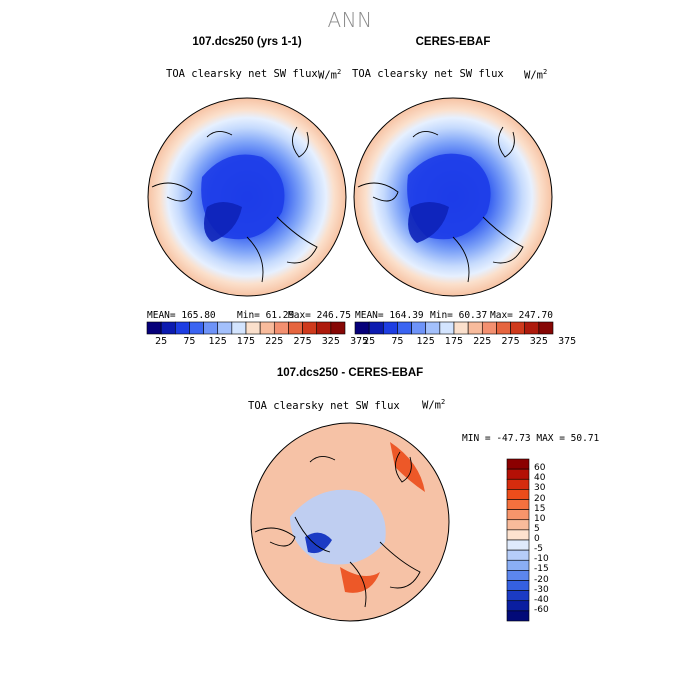 This screenshot has height=700, width=700. What do you see at coordinates (222, 222) in the screenshot?
I see `model-map-greenland` at bounding box center [222, 222].